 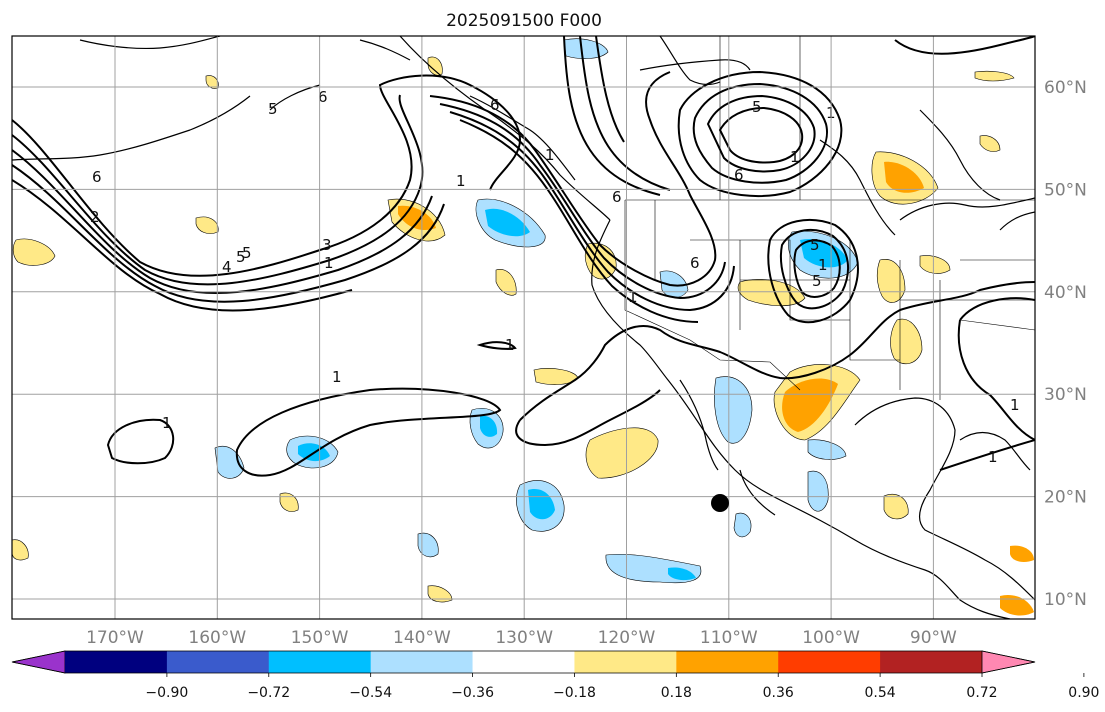 What do you see at coordinates (1083, 693) in the screenshot?
I see `colorbar-tick-label: 0.90` at bounding box center [1083, 693].